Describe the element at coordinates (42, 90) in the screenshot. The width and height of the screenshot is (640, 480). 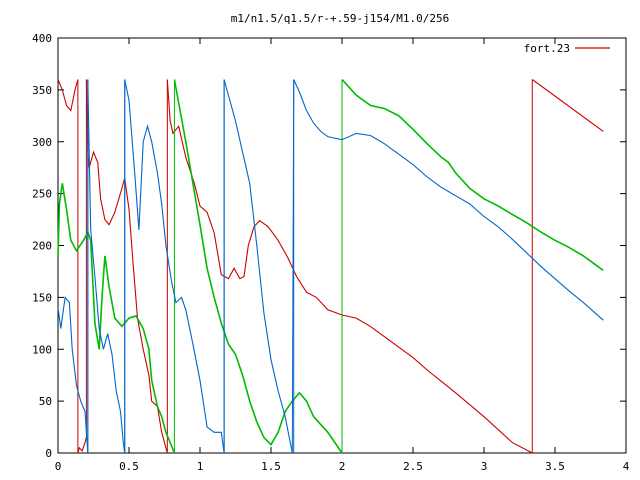
I see `y-tick-label: 350` at that location.